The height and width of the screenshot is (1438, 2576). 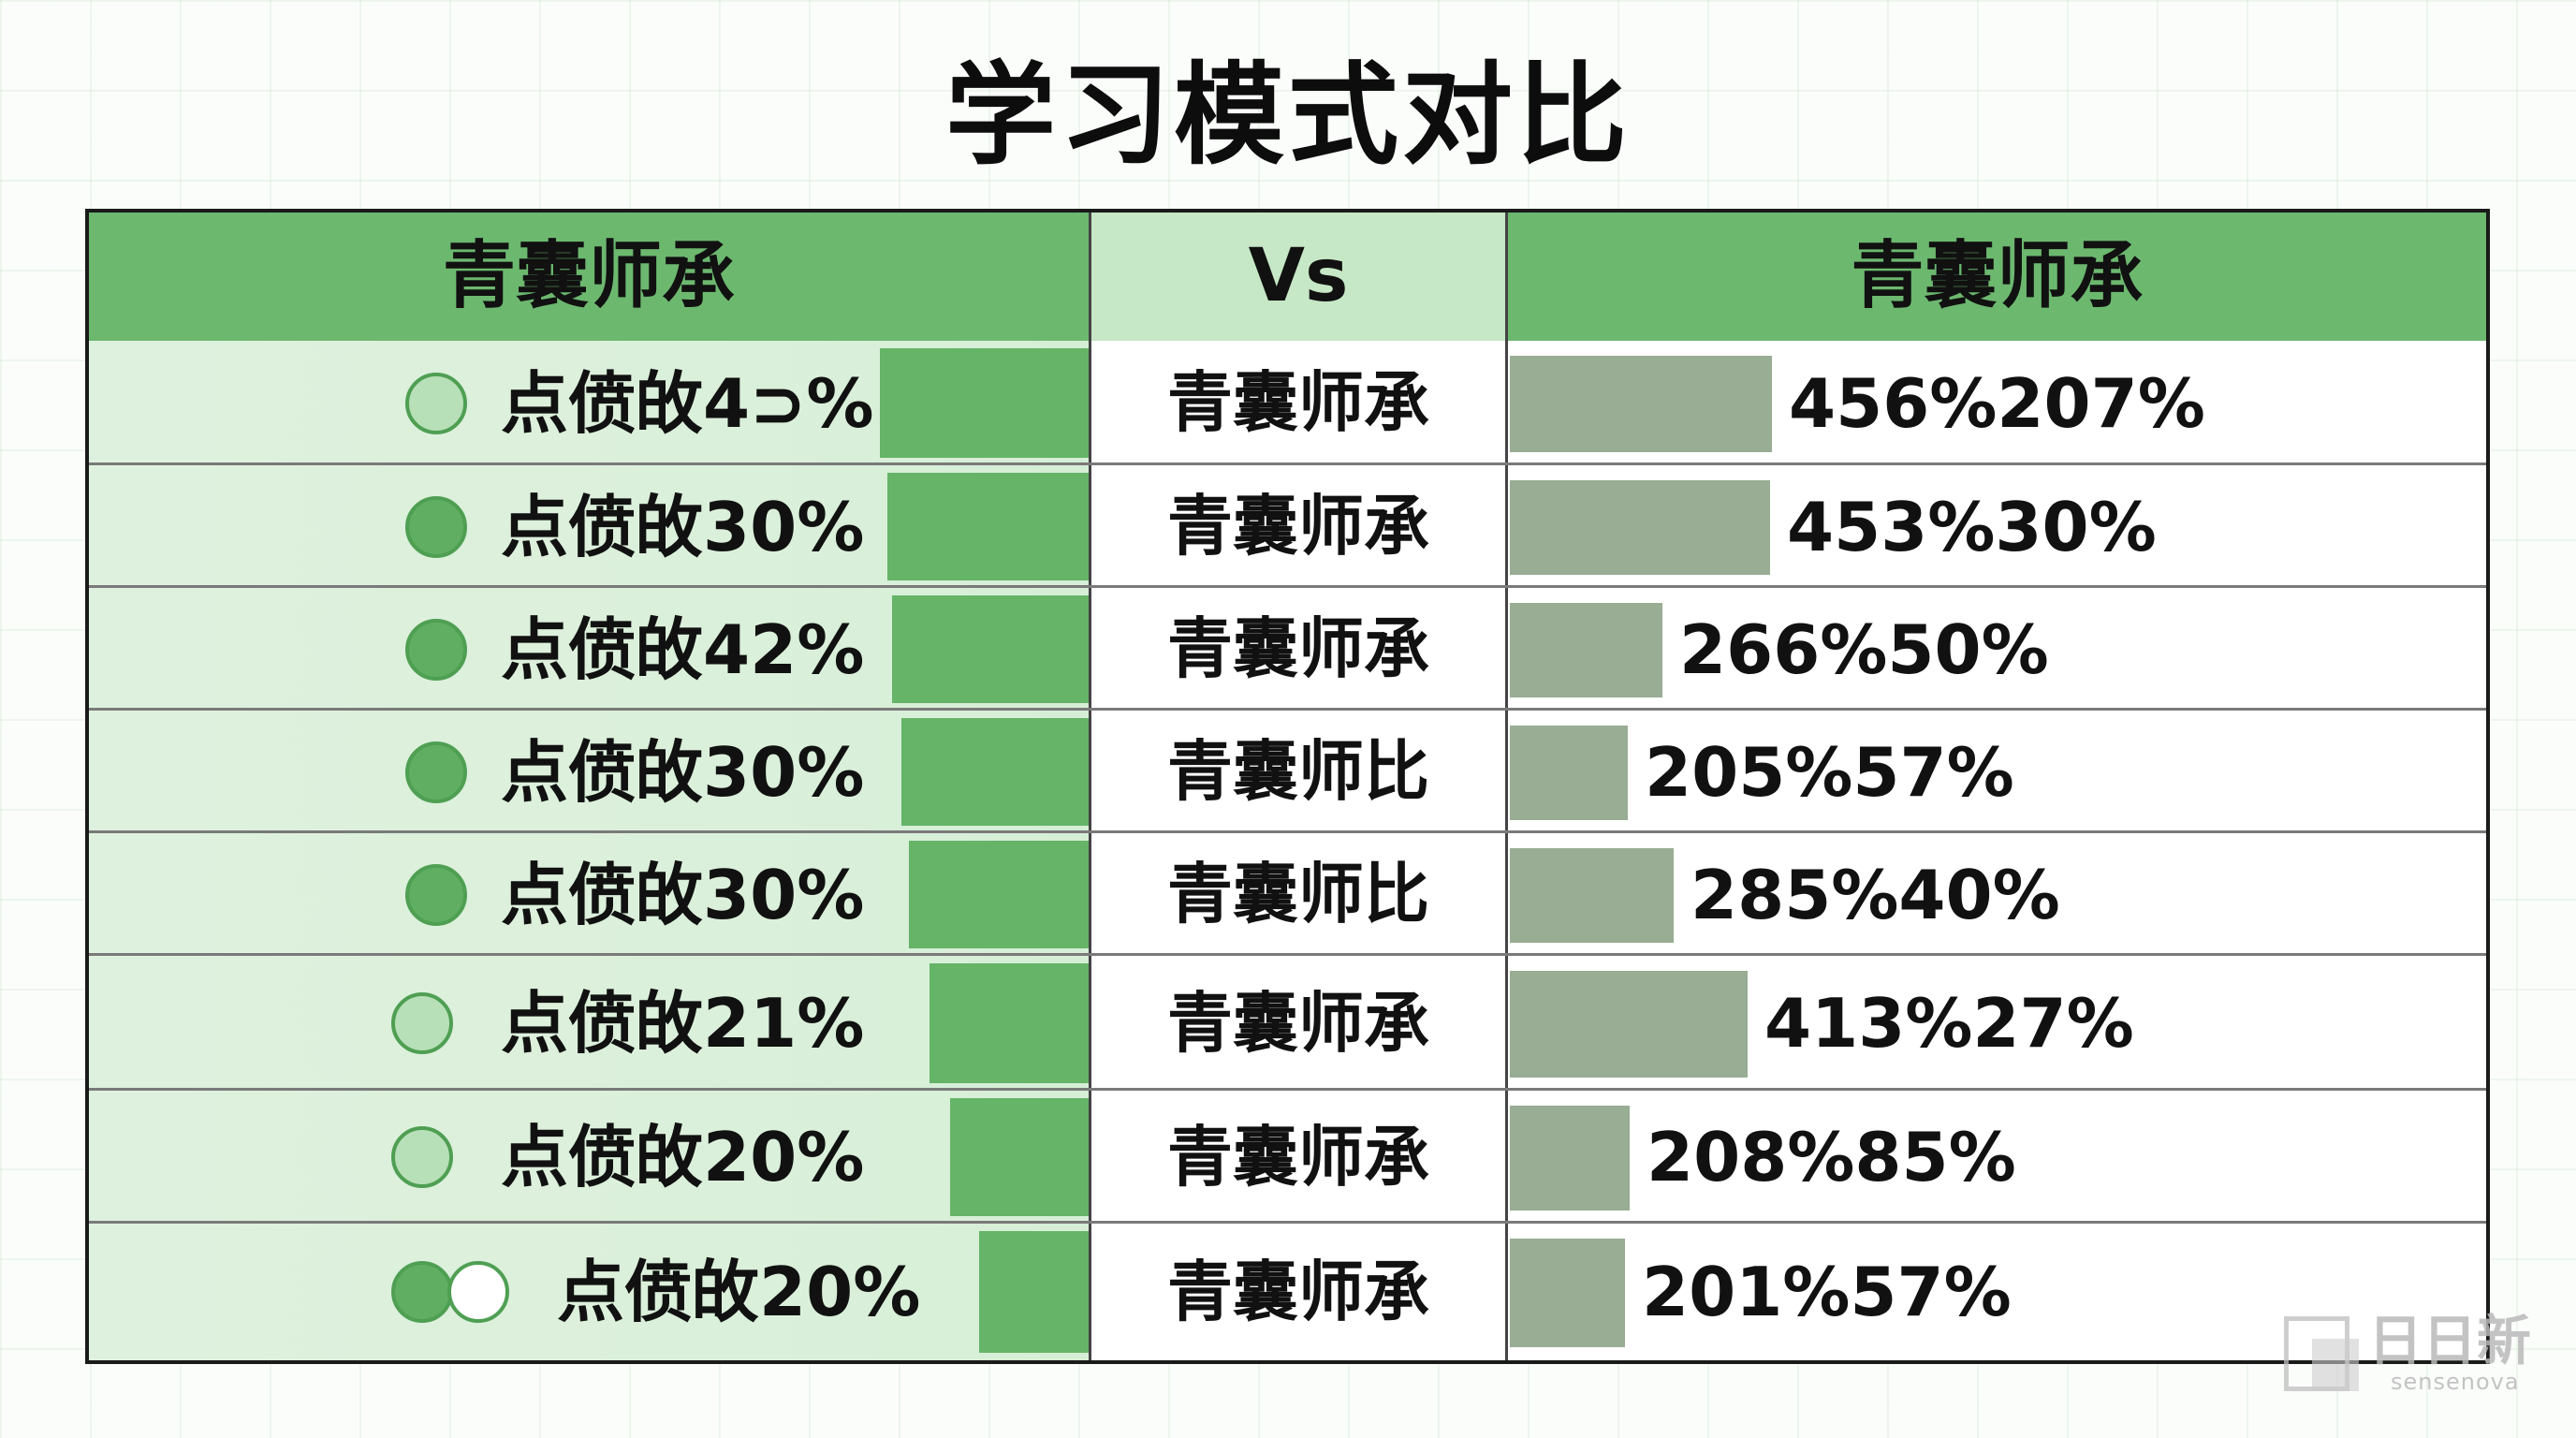 I want to click on table-row: 点偾敀30% 青囊师比 205%57%, so click(x=1287, y=772).